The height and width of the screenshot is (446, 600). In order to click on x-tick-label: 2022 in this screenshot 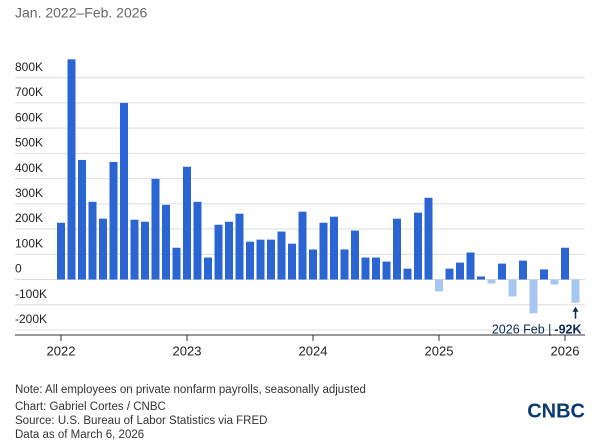, I will do `click(61, 350)`.